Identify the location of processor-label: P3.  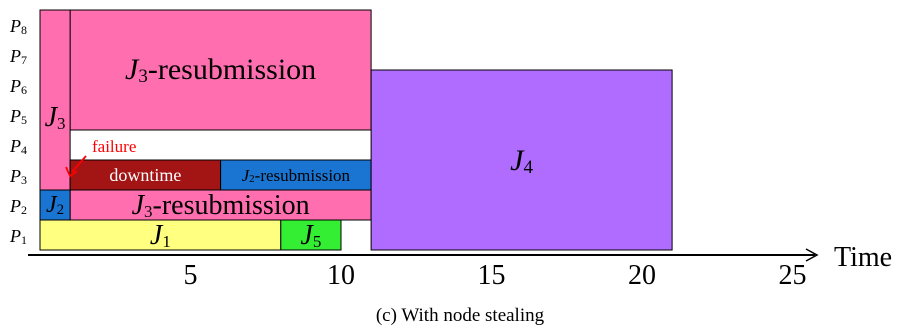
(18, 176).